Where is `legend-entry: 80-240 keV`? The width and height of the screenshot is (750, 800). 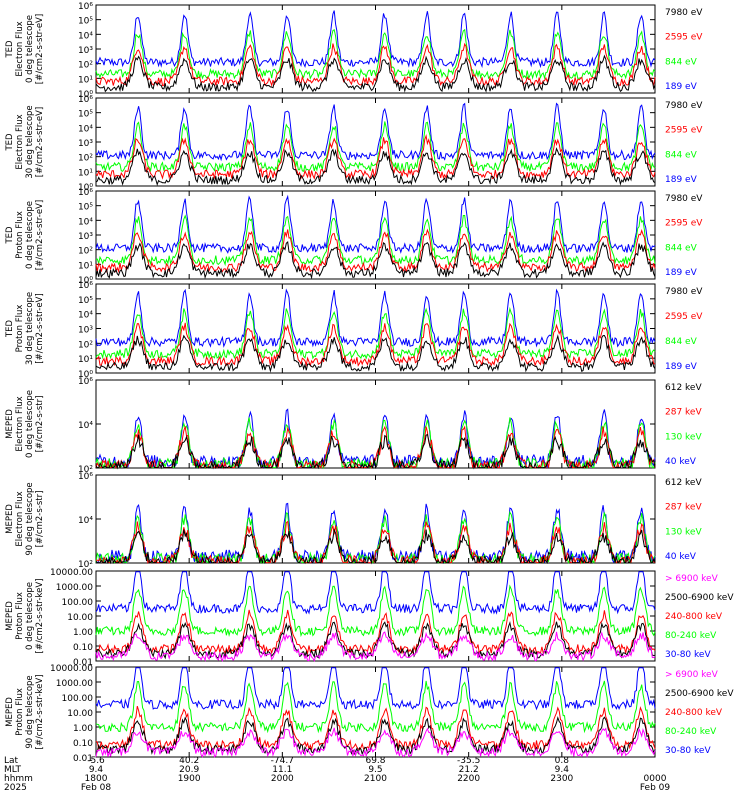 legend-entry: 80-240 keV is located at coordinates (691, 636).